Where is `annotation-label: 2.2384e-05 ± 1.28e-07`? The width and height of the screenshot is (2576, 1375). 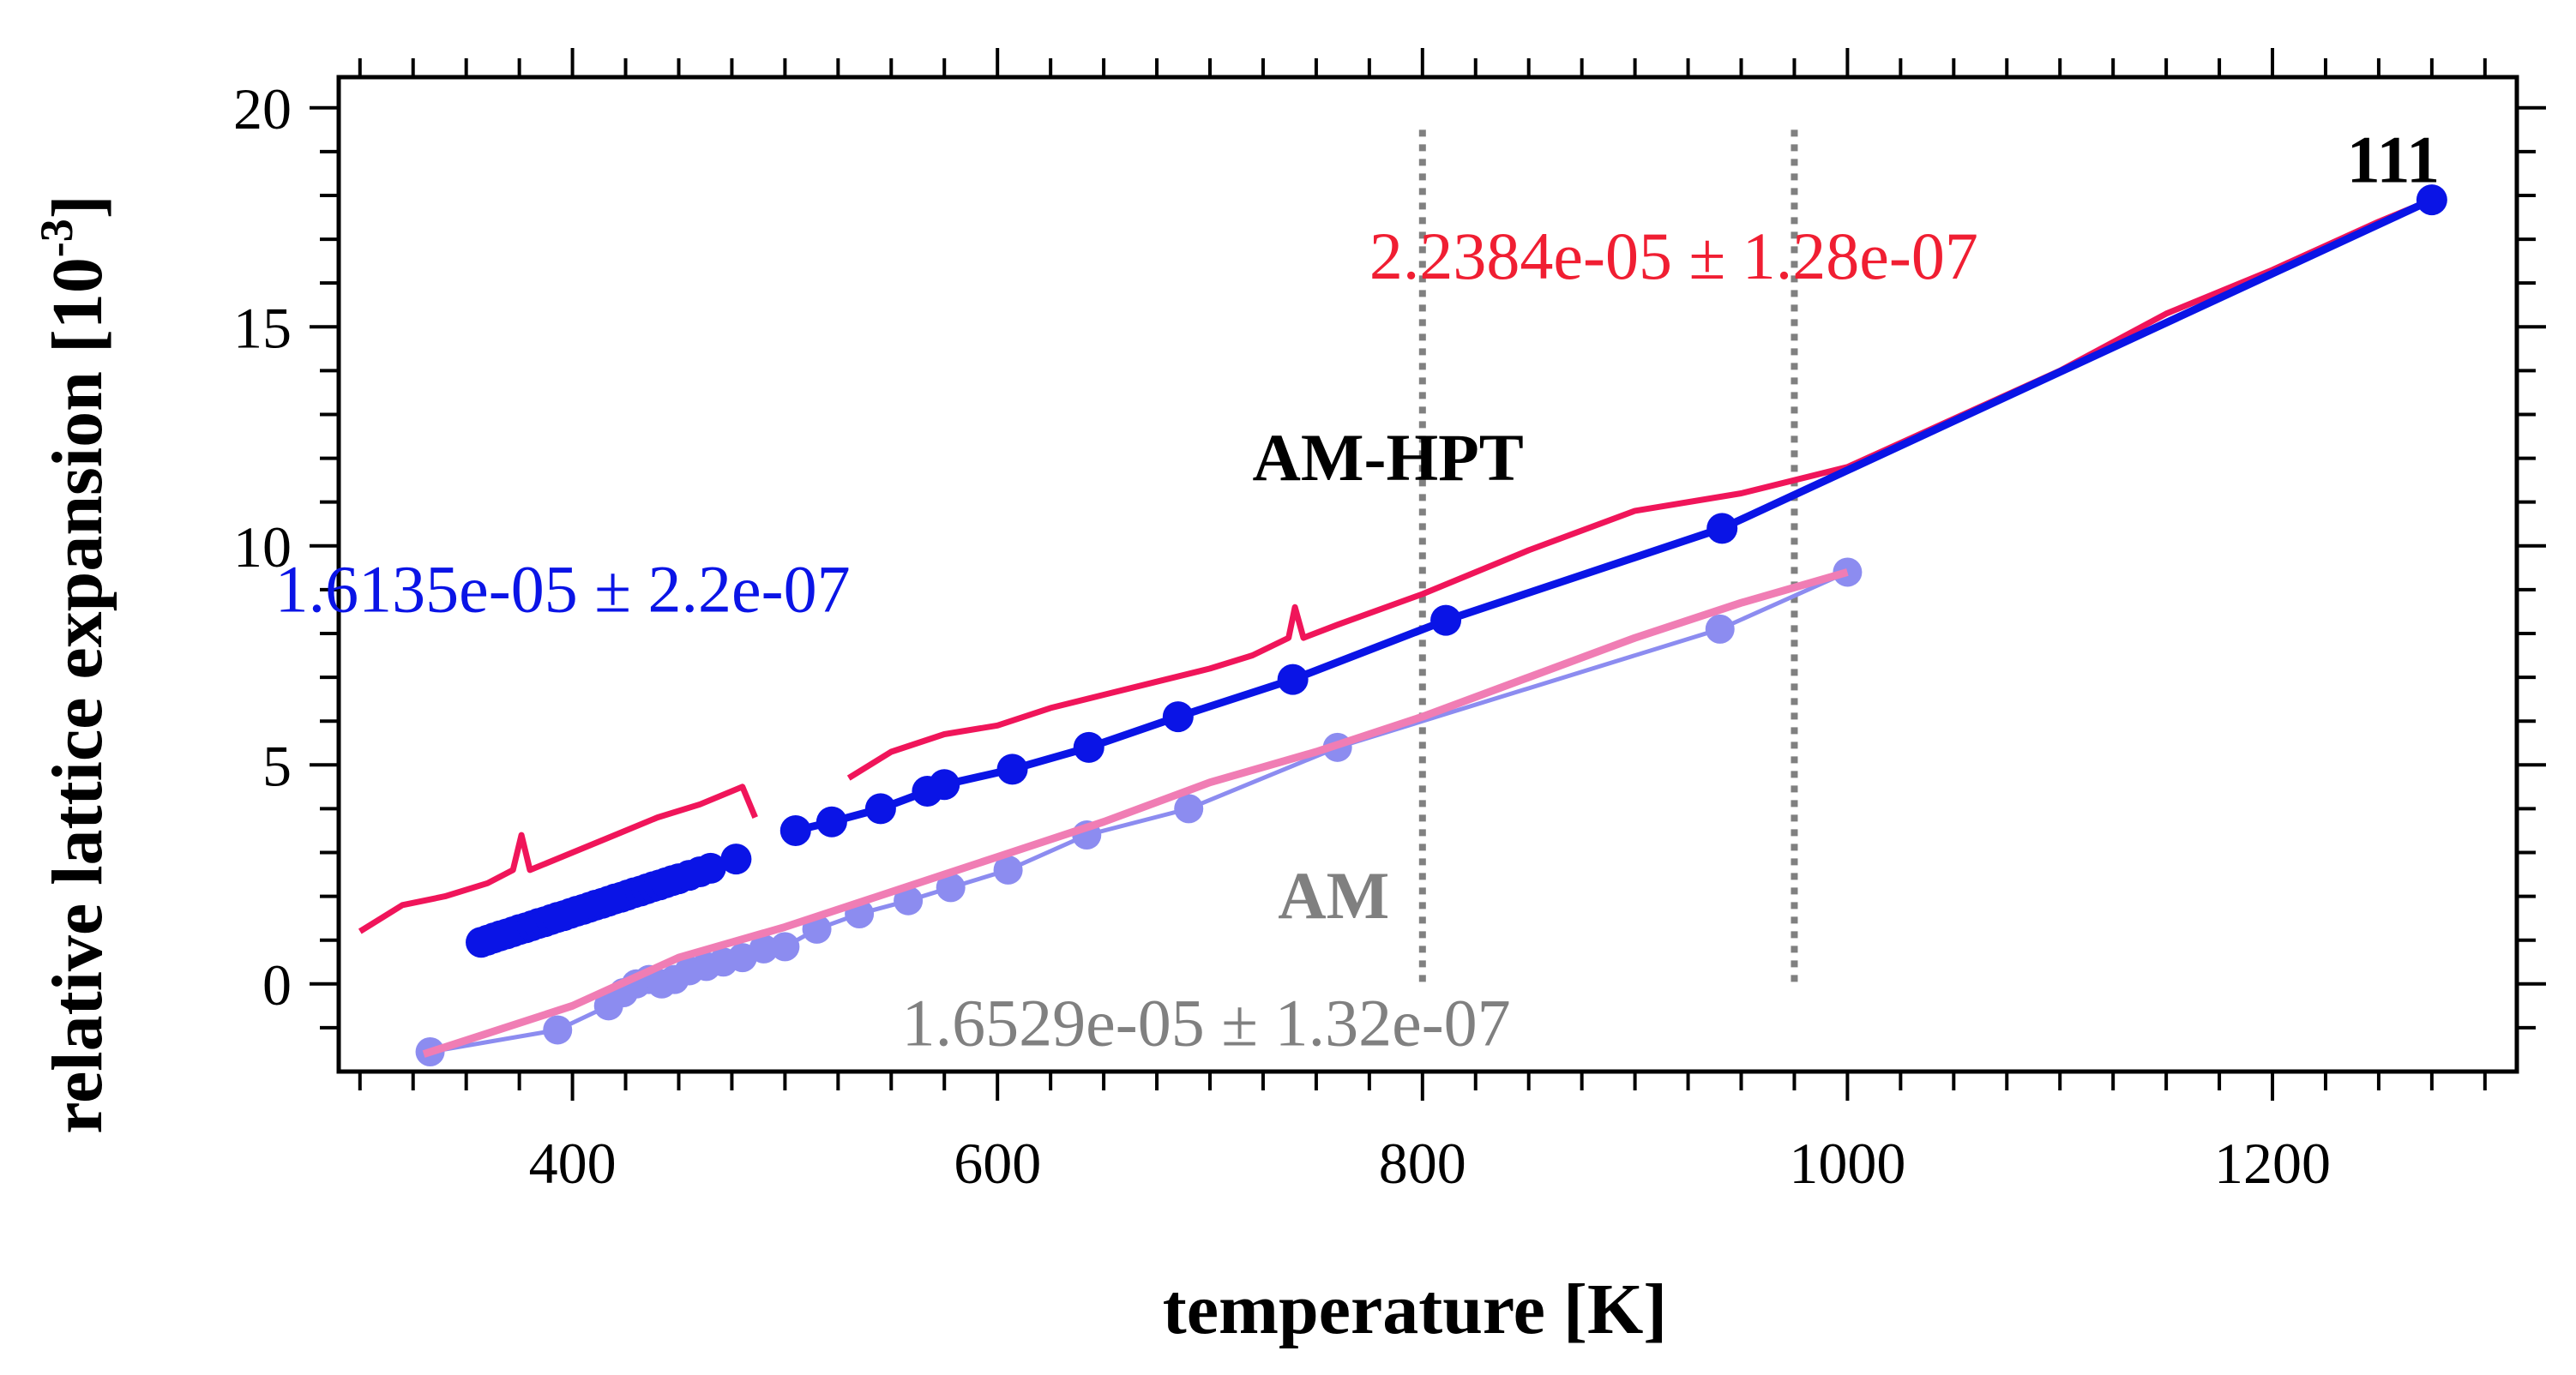
annotation-label: 2.2384e-05 ± 1.28e-07 is located at coordinates (1673, 256).